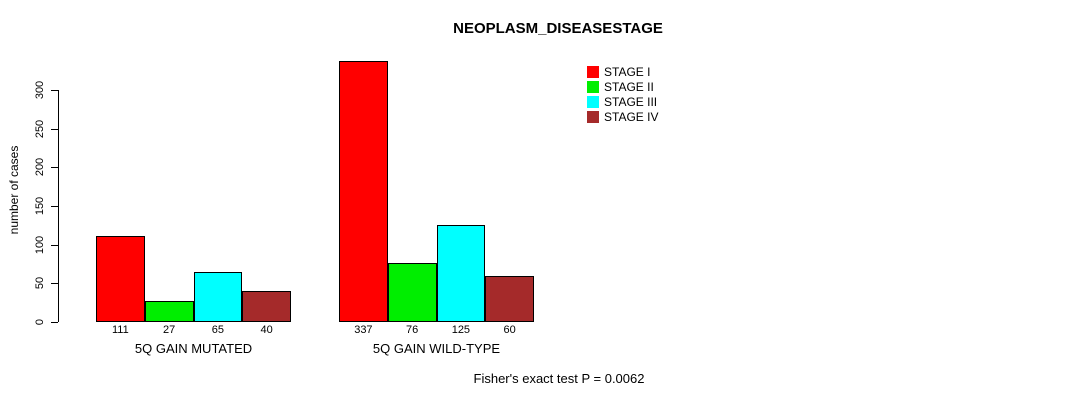 The width and height of the screenshot is (1090, 400). Describe the element at coordinates (509, 298) in the screenshot. I see `bar-stage-iv-5q-gain-wild-type` at that location.